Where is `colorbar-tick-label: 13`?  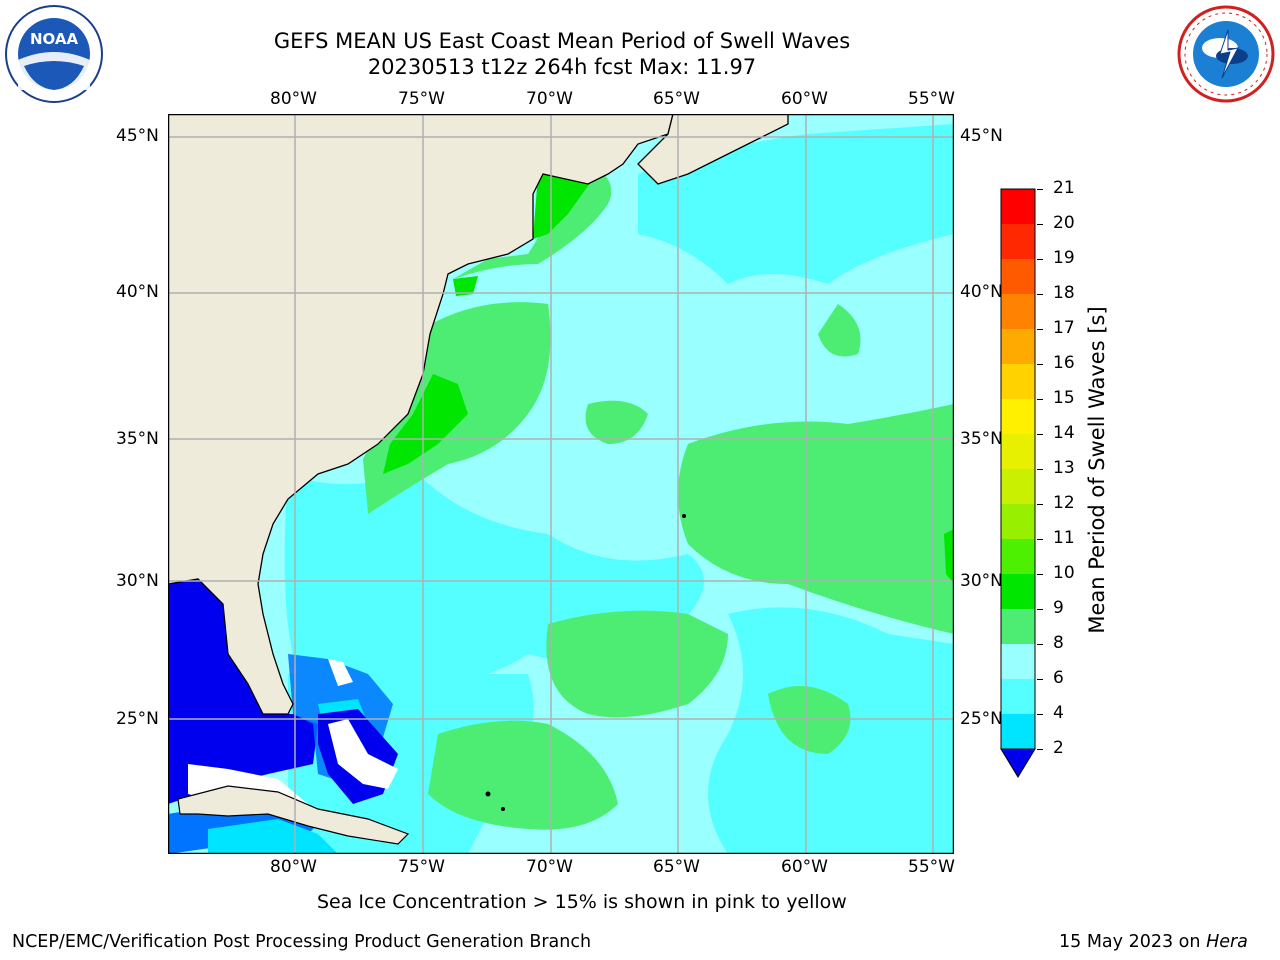
colorbar-tick-label: 13 is located at coordinates (1064, 468).